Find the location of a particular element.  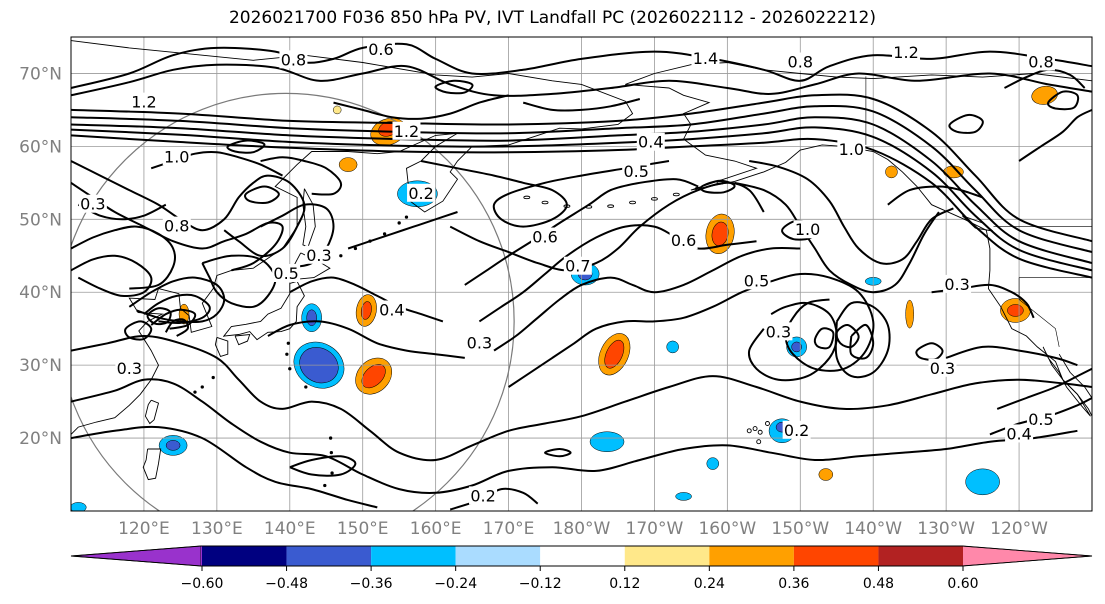

longitude-tick-label: 150°E is located at coordinates (363, 529).